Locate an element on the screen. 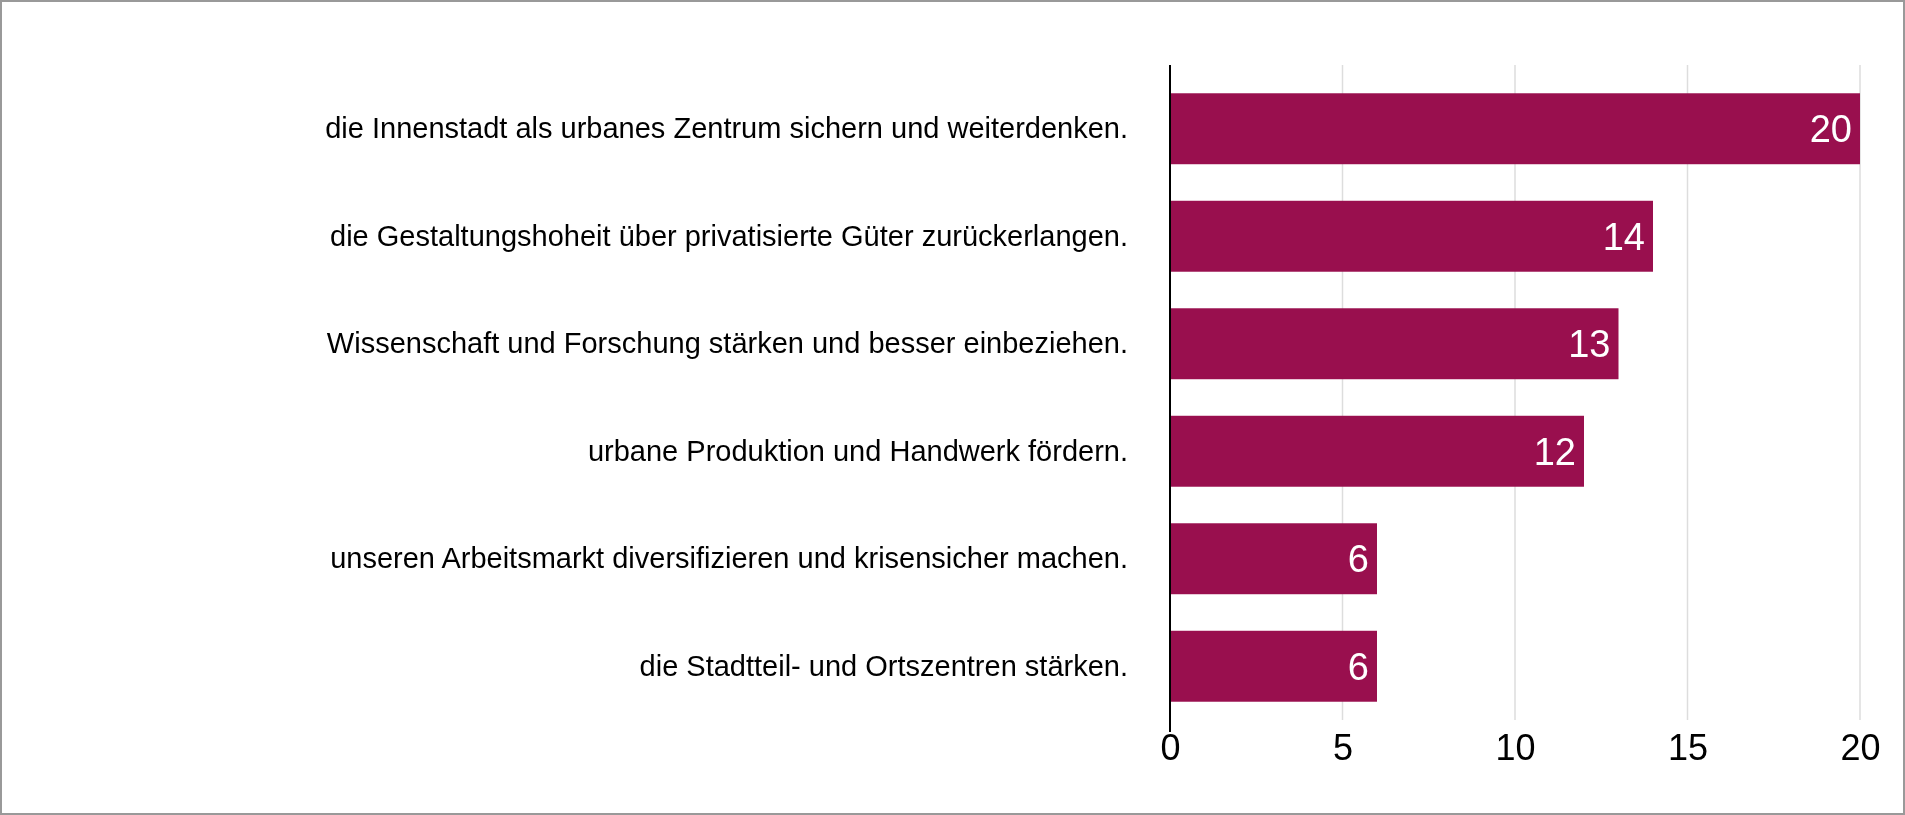 The height and width of the screenshot is (815, 1905). data-label: 20 is located at coordinates (1830, 129).